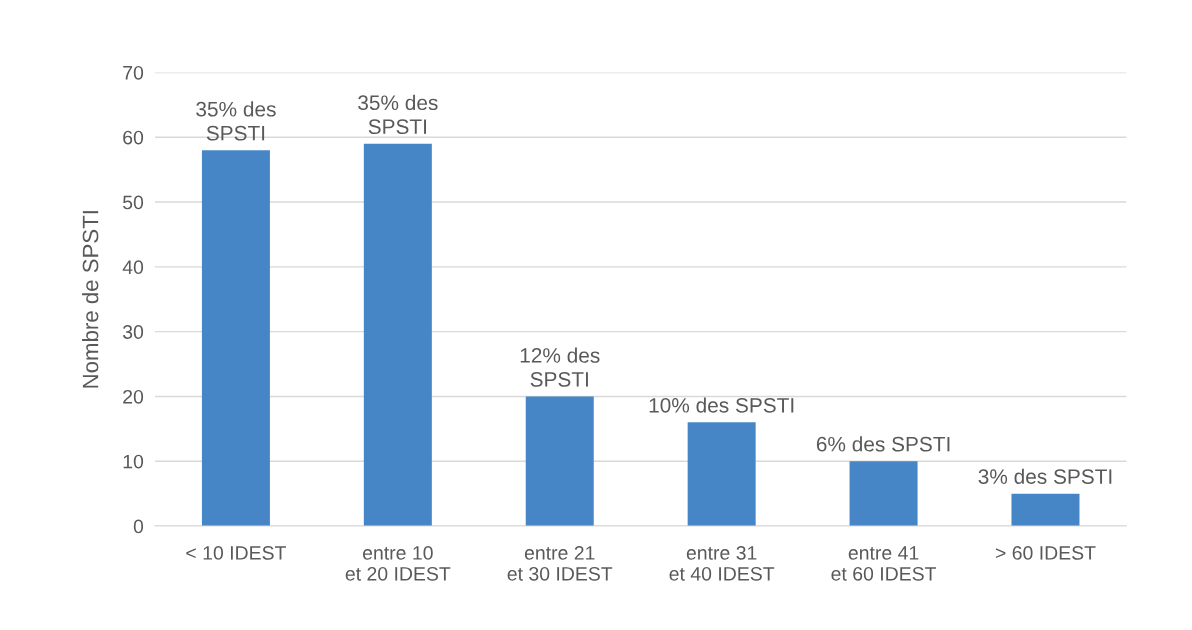 Image resolution: width=1192 pixels, height=630 pixels. What do you see at coordinates (133, 332) in the screenshot?
I see `y-tick-label: 30` at bounding box center [133, 332].